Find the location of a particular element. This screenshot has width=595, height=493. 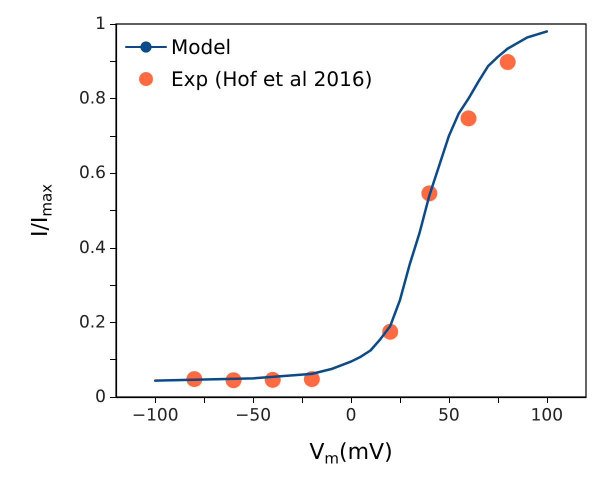

x-tick-label: −100 is located at coordinates (155, 416).